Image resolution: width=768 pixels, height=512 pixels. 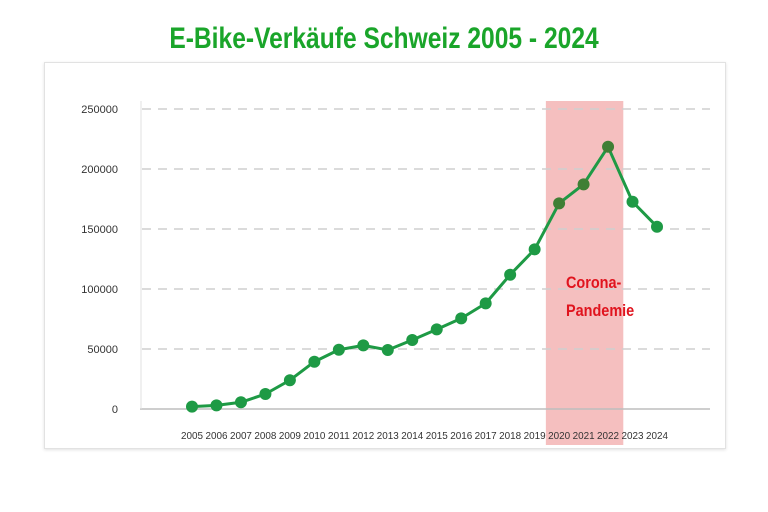 I want to click on x-tick-label: 2008, so click(x=265, y=436).